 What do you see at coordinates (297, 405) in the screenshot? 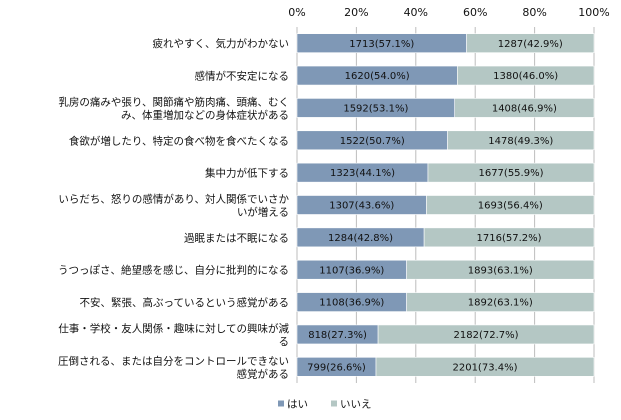
I see `legend-label: はい` at bounding box center [297, 405].